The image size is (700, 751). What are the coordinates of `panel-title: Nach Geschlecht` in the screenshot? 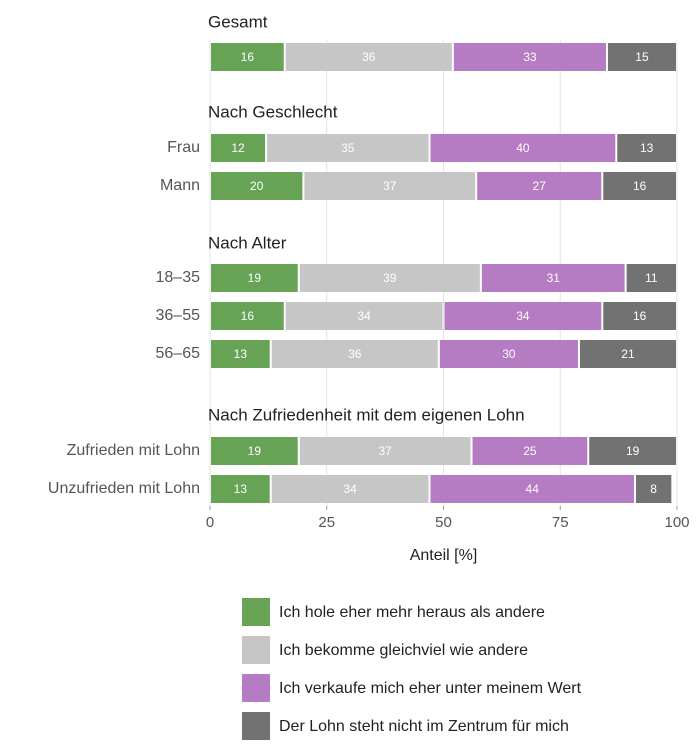 It's located at (273, 111).